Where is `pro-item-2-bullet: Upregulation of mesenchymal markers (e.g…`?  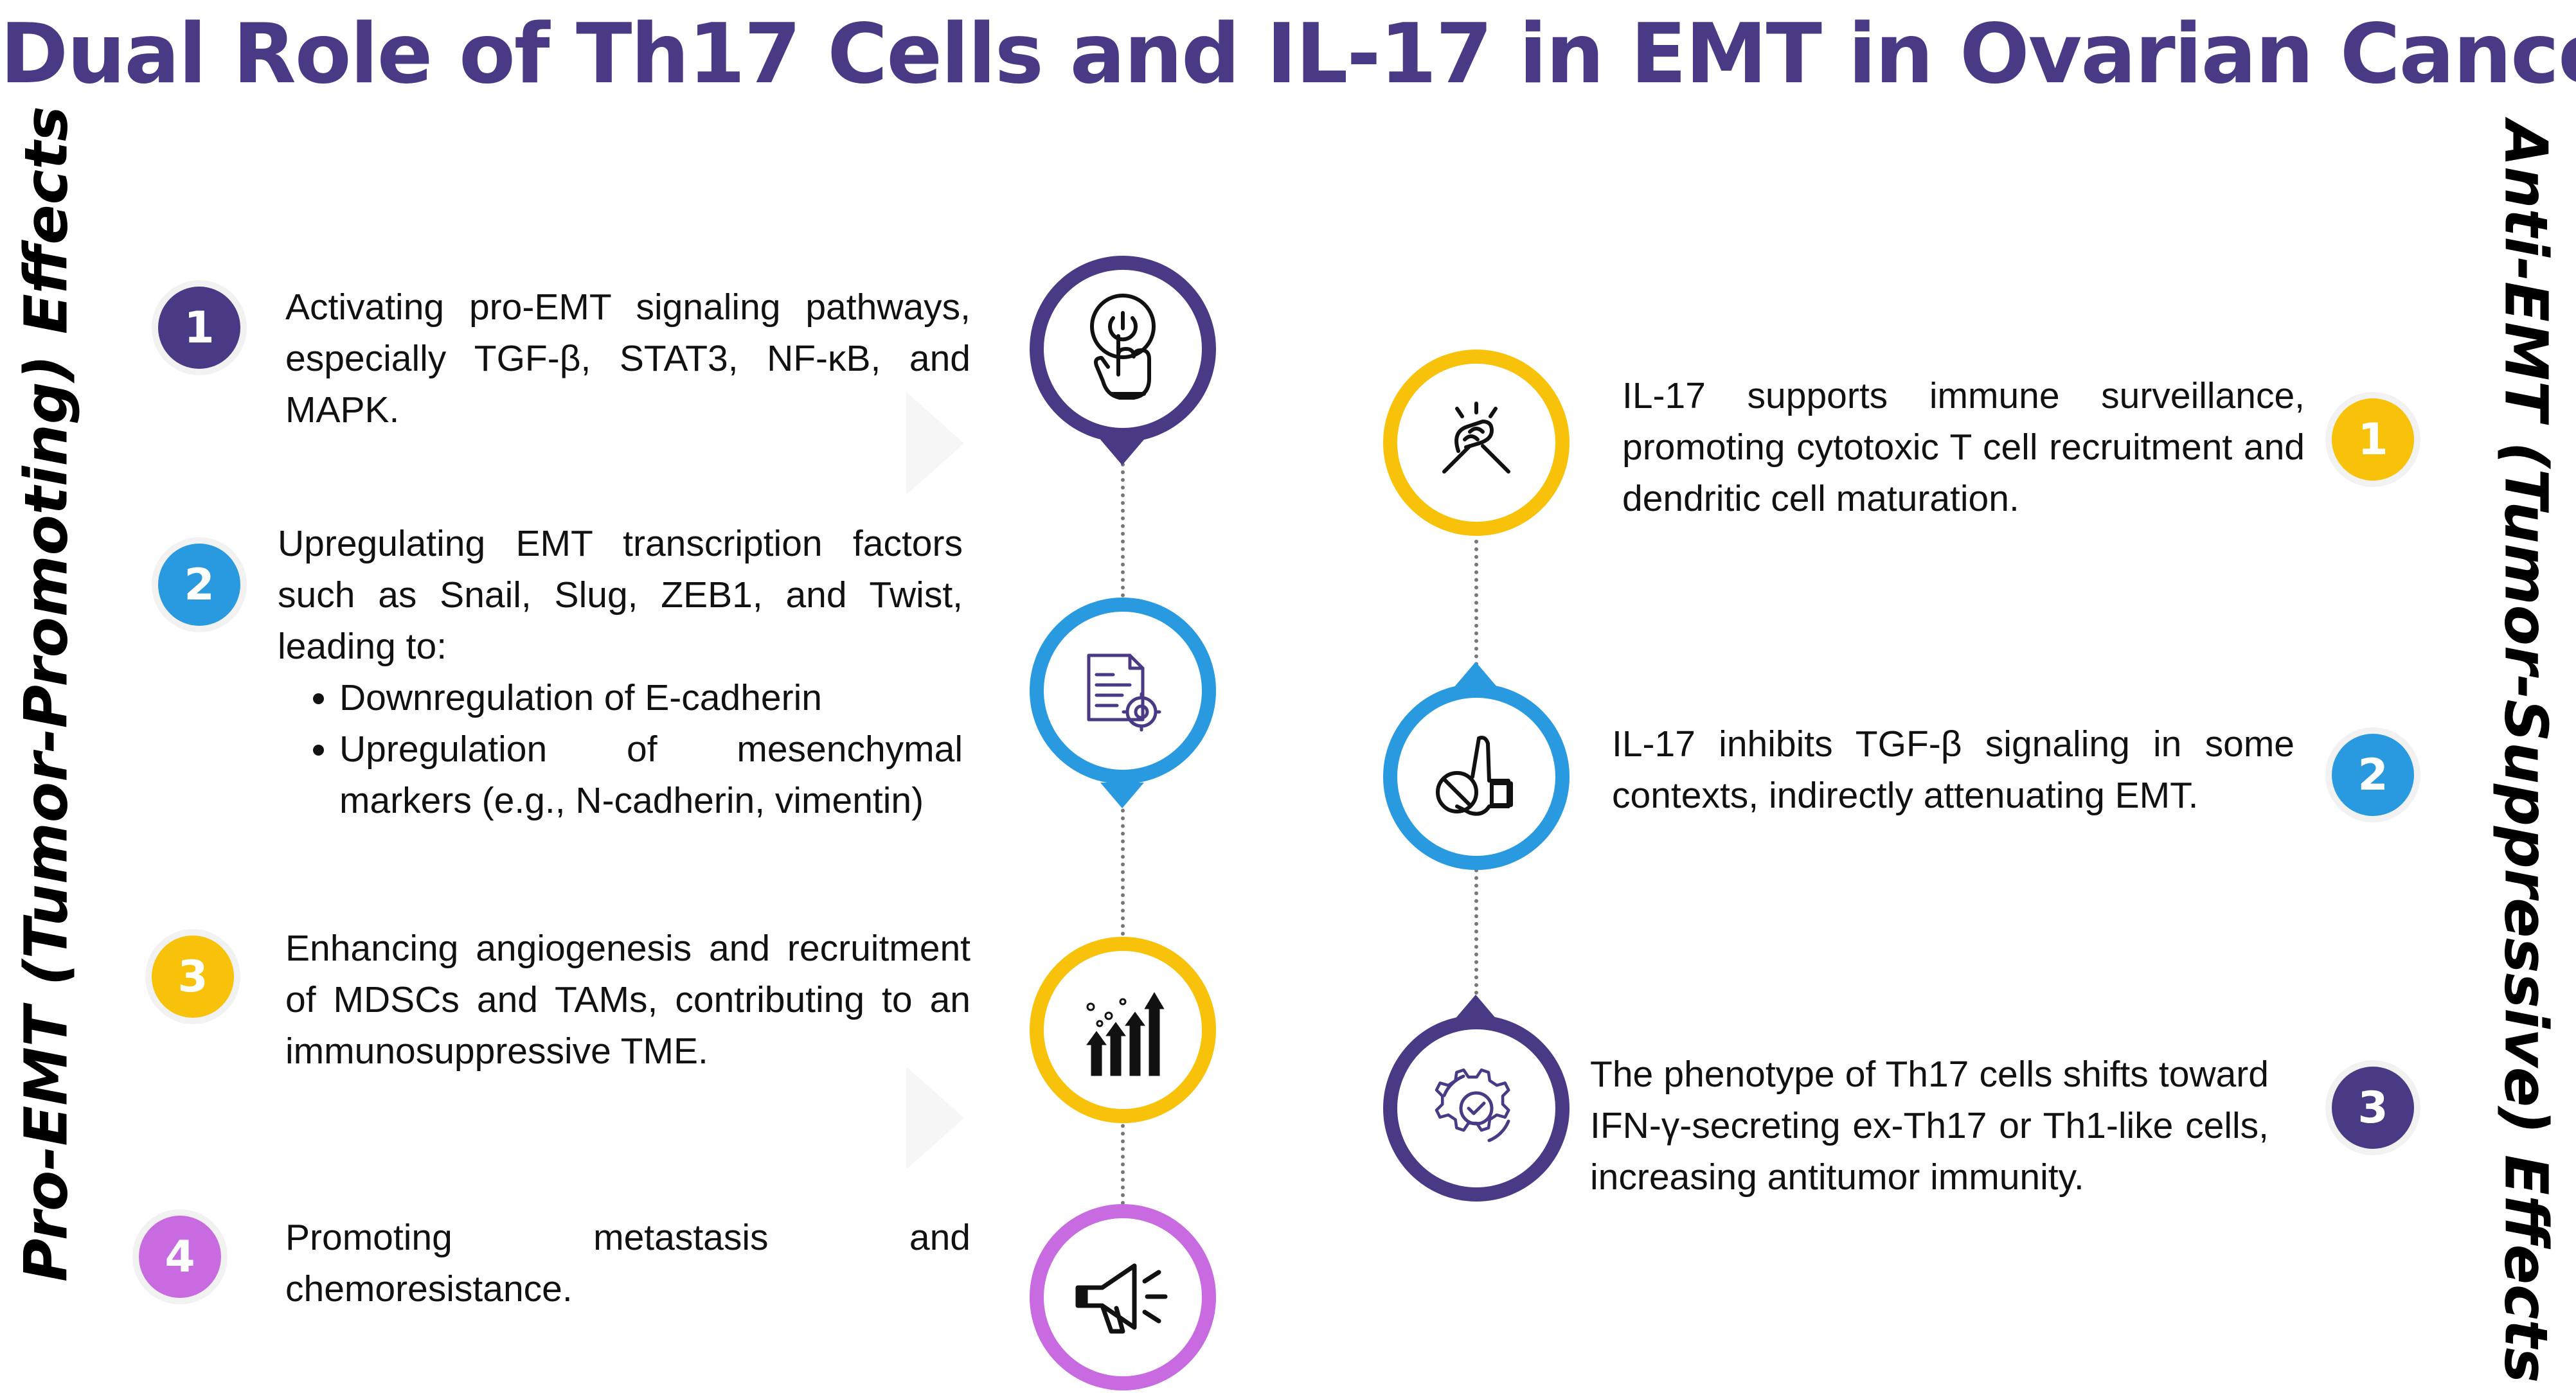
pro-item-2-bullet: Upregulation of mesenchymal markers (e.g… is located at coordinates (651, 774).